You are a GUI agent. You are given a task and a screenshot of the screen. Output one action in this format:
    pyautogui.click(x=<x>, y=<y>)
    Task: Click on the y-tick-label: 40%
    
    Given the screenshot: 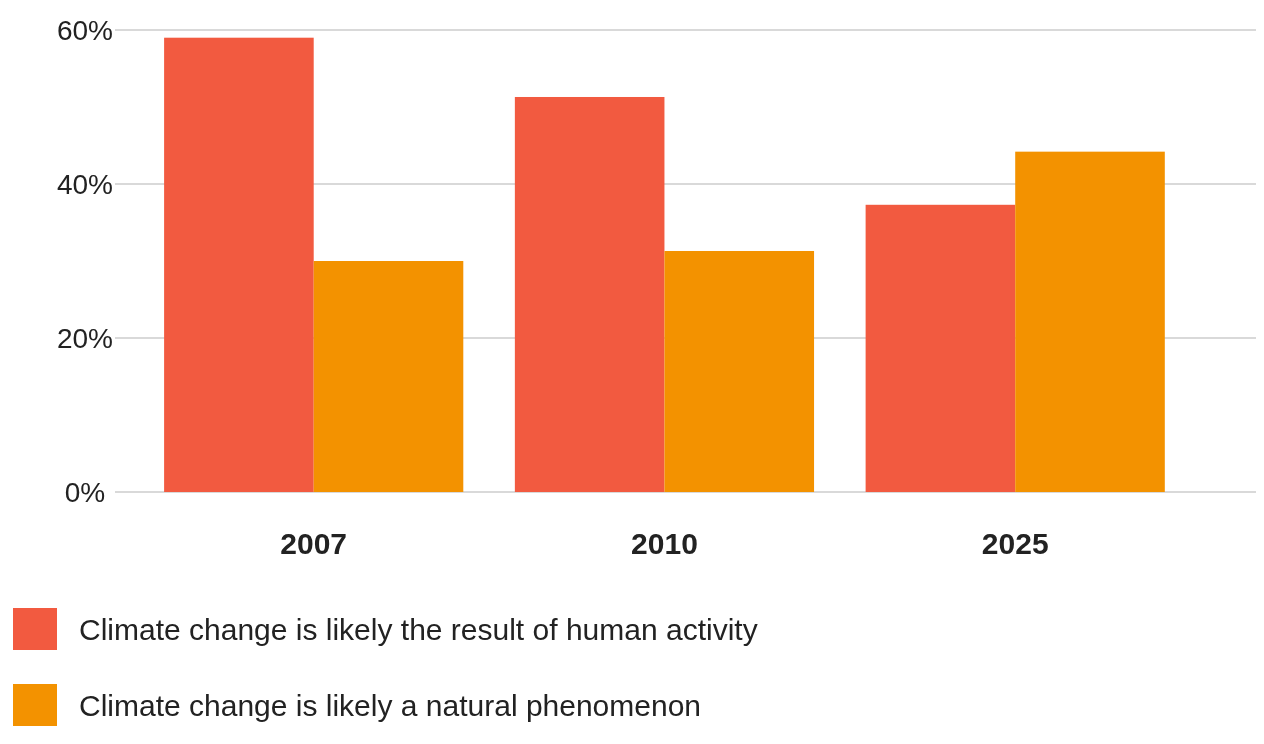 What is the action you would take?
    pyautogui.click(x=85, y=184)
    